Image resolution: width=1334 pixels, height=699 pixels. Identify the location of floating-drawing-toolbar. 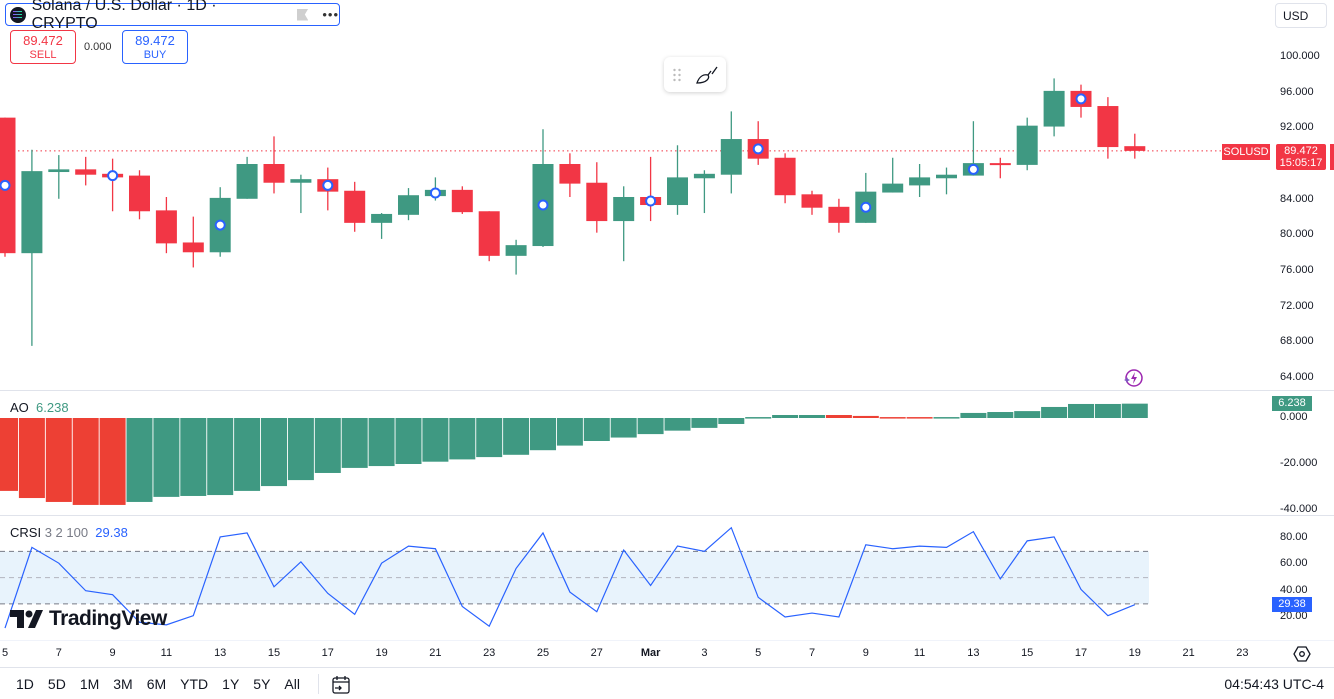
(695, 74).